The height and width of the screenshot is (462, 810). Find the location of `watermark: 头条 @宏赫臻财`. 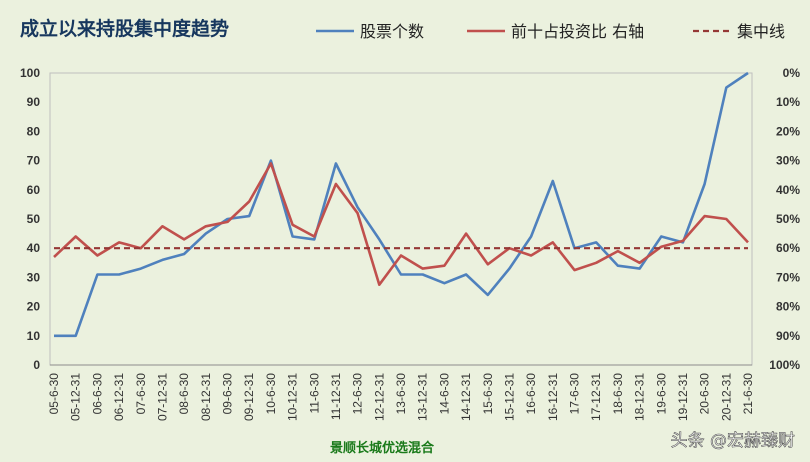

watermark: 头条 @宏赫臻财 is located at coordinates (733, 441).